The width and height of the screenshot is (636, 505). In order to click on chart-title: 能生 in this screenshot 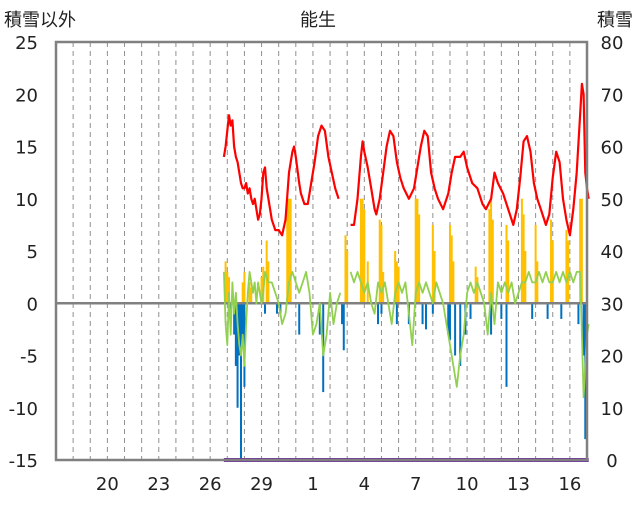, I will do `click(318, 20)`.